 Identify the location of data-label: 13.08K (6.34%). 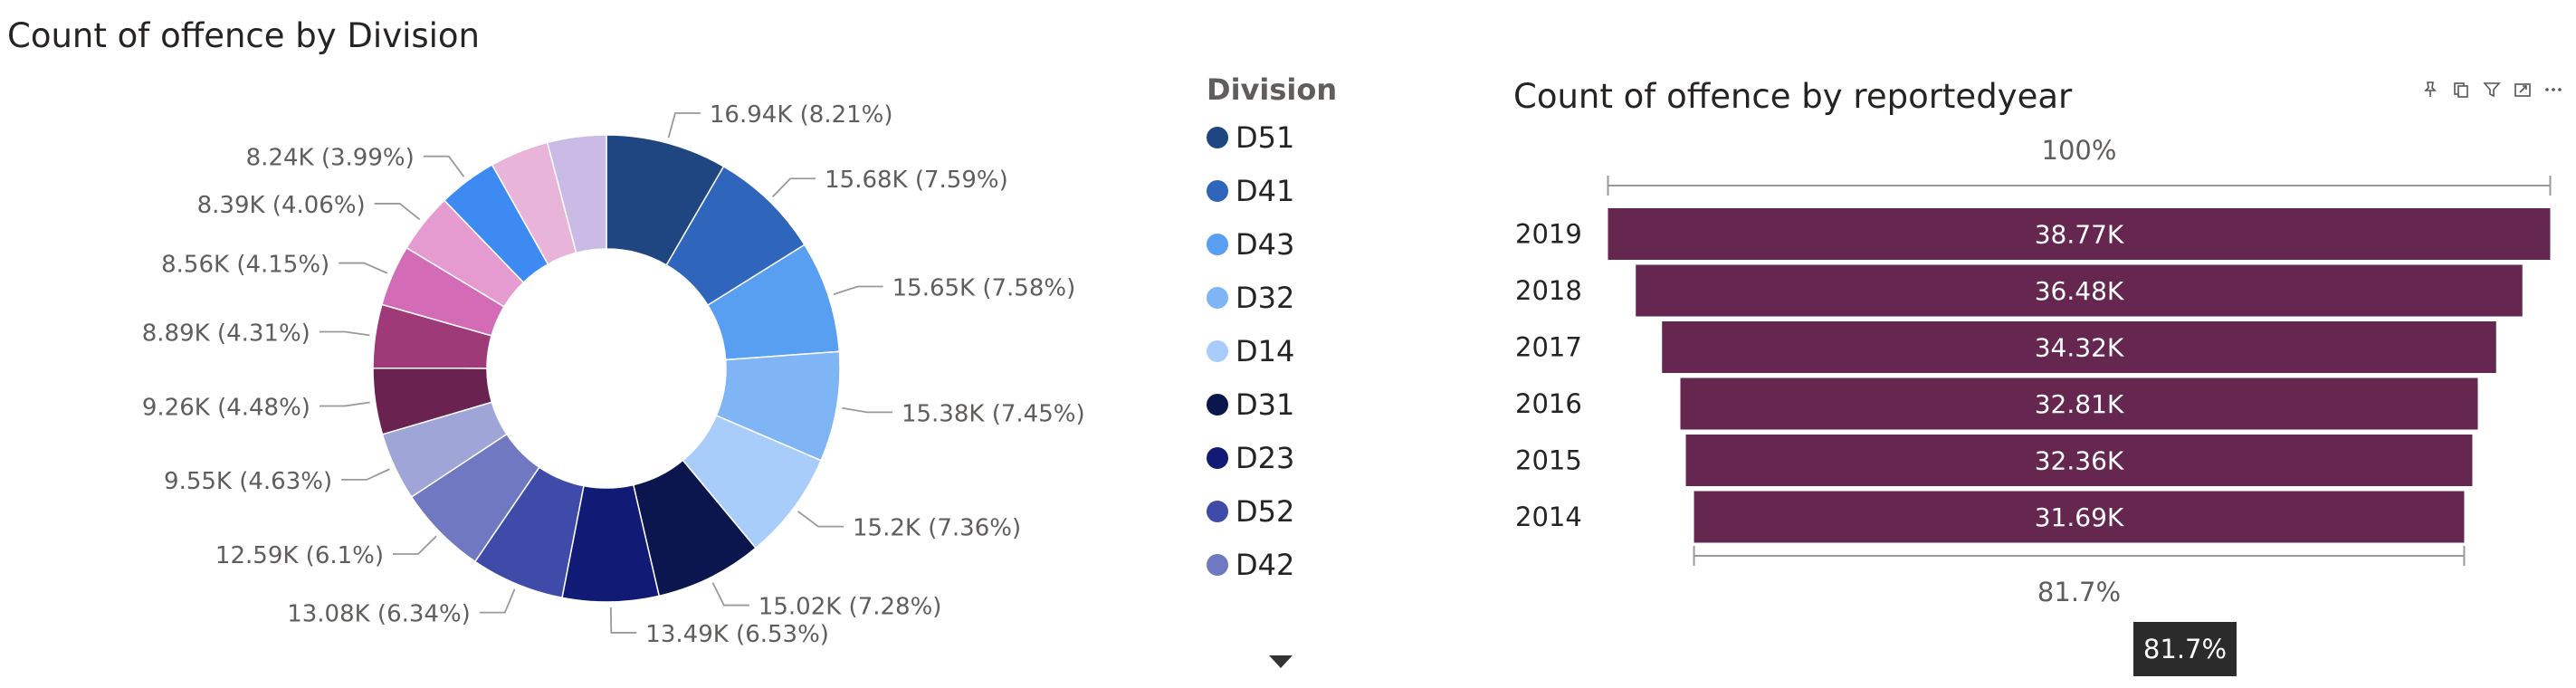
(379, 614).